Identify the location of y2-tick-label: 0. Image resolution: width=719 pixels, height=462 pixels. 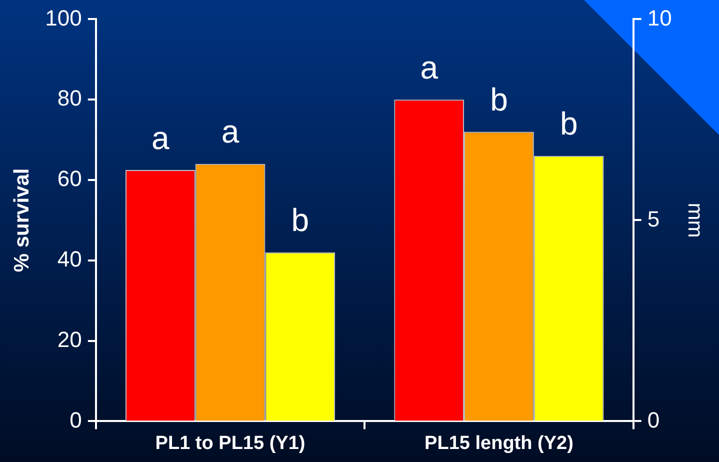
(653, 419).